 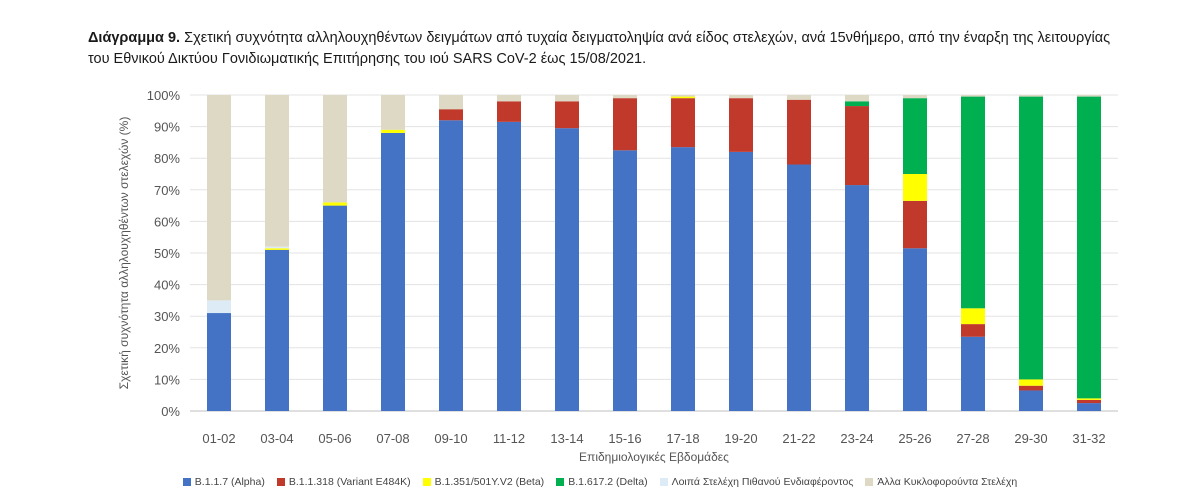 I want to click on x-tick-label: 29-30, so click(x=1030, y=438).